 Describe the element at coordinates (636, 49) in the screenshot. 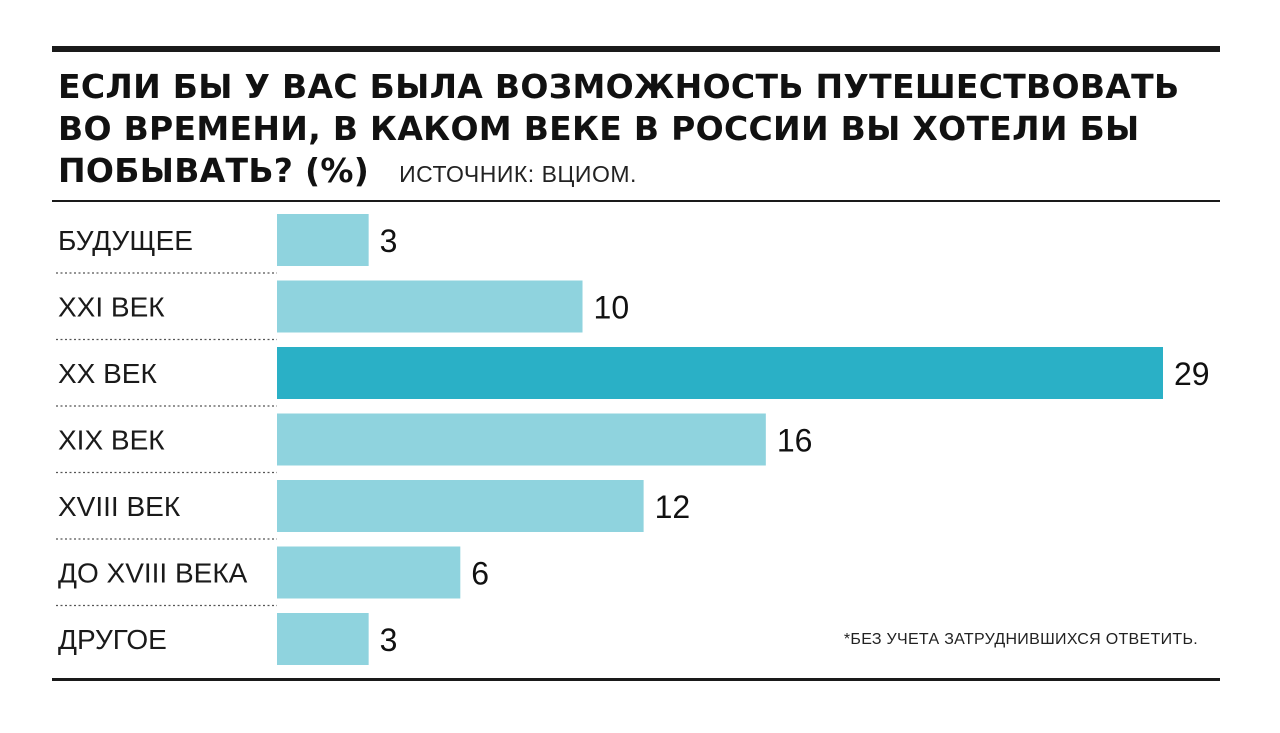

I see `top-rule` at that location.